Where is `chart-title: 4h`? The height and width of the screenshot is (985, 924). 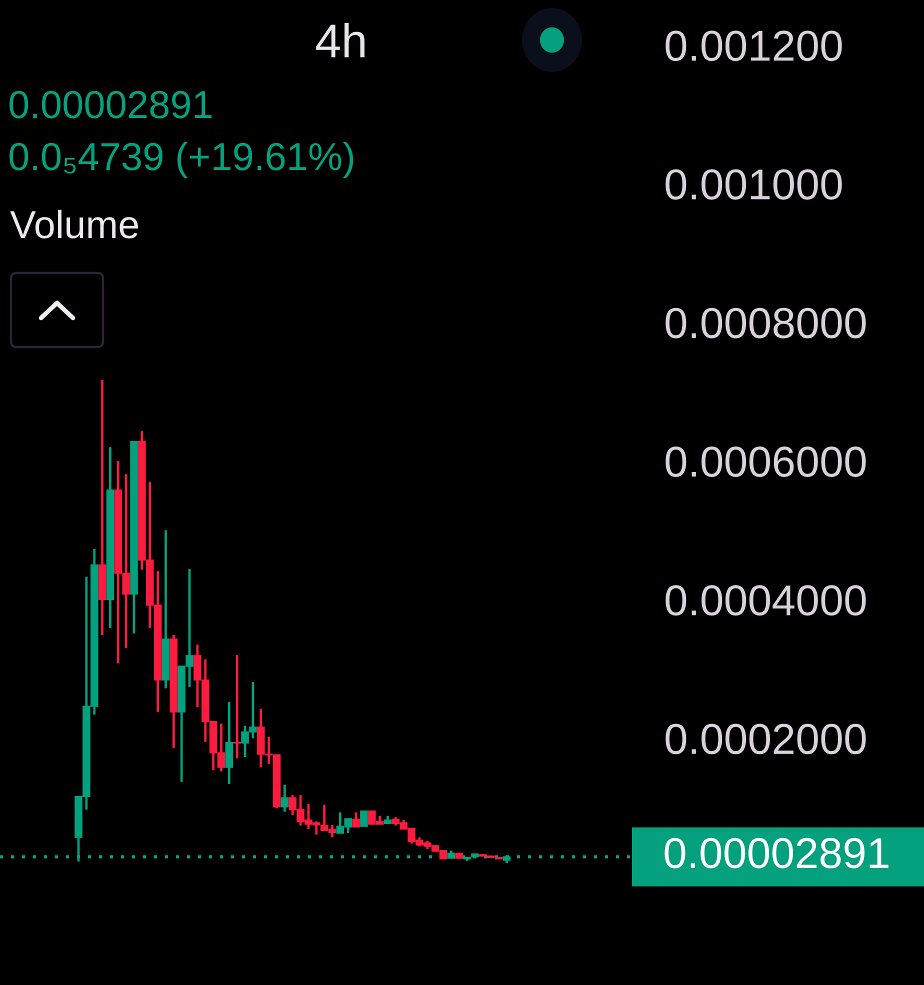
chart-title: 4h is located at coordinates (340, 40).